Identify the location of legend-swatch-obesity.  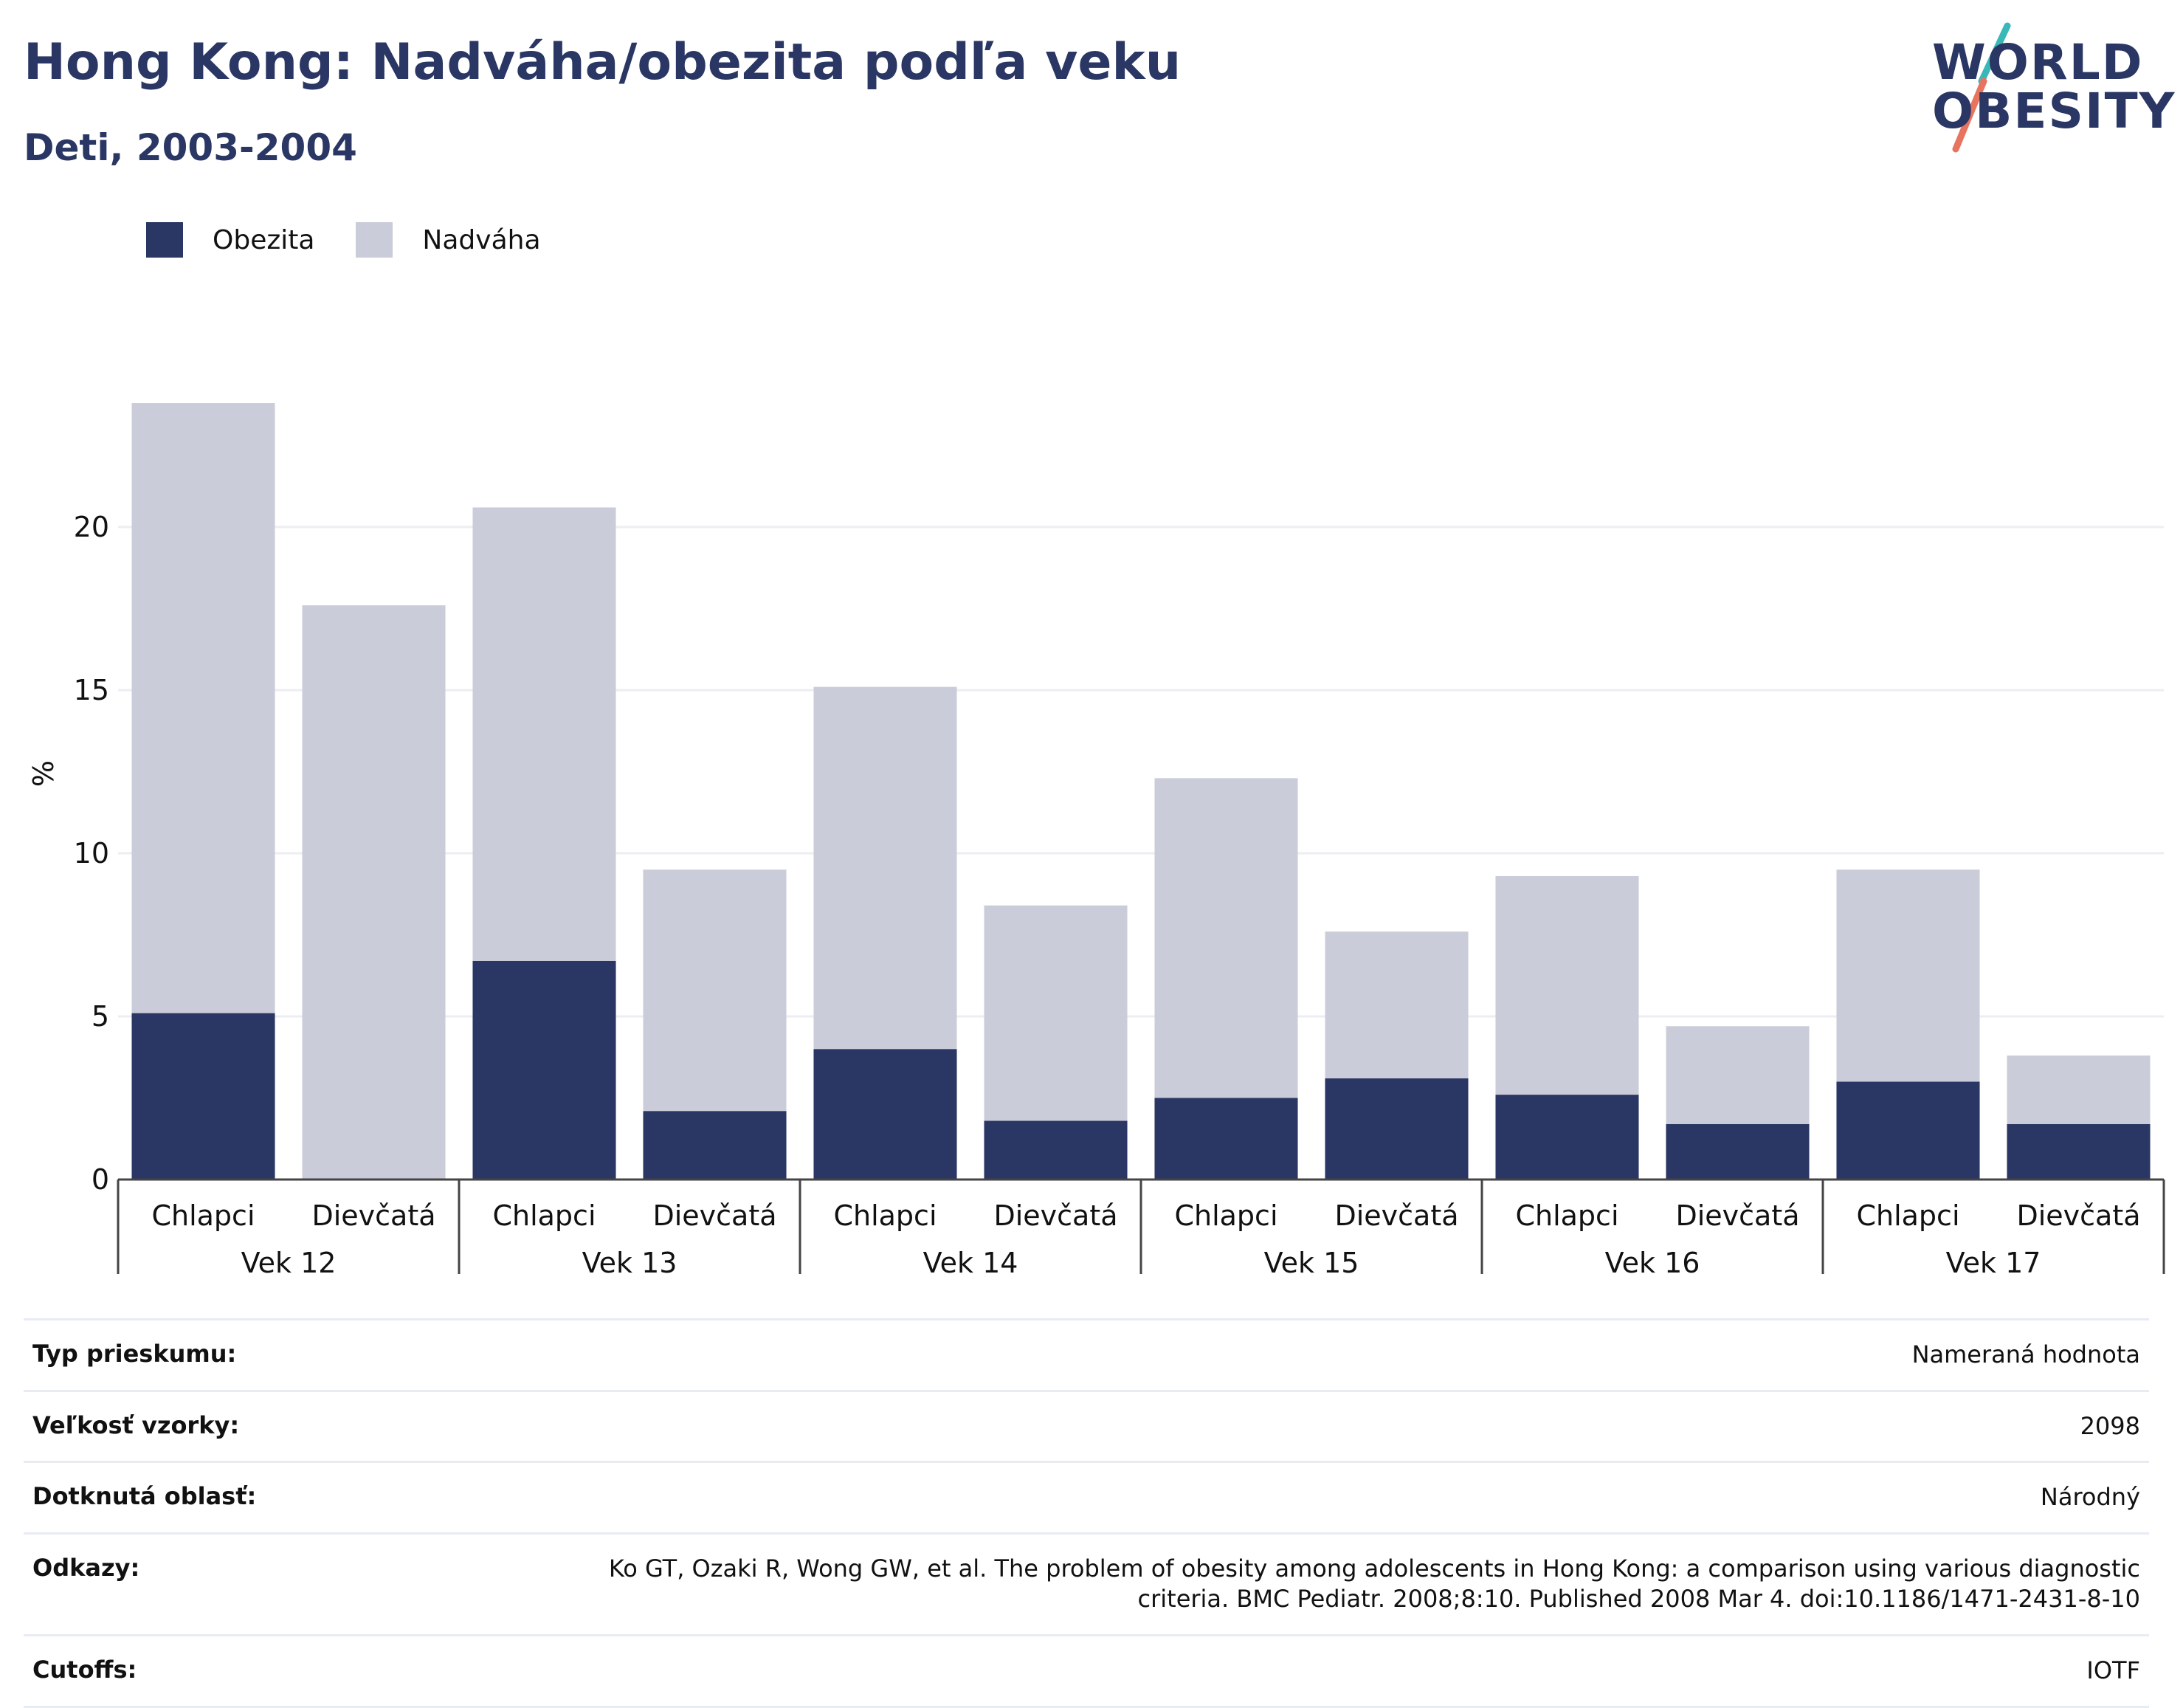
(164, 240).